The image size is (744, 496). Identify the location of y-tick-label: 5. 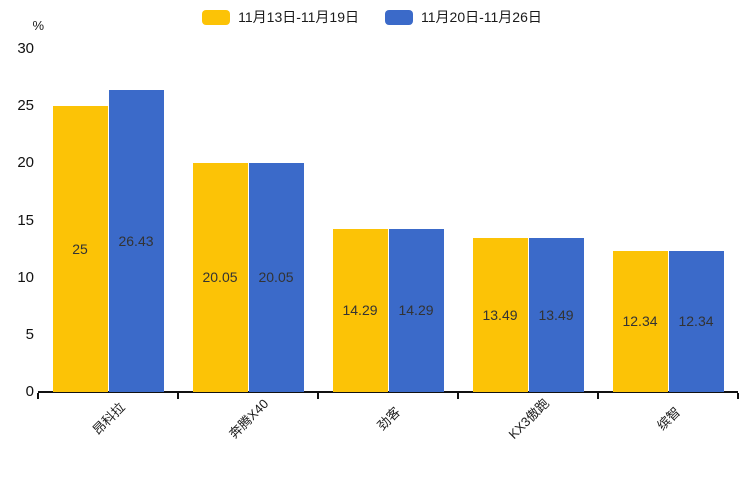
(29, 334).